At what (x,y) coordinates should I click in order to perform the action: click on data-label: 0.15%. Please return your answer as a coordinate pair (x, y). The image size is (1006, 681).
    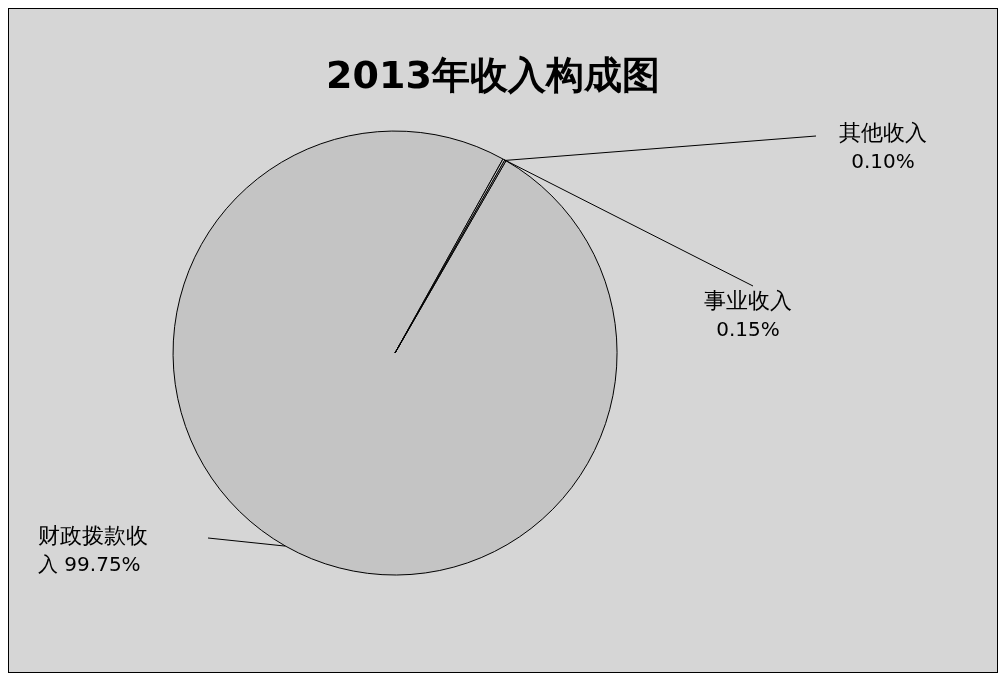
    Looking at the image, I should click on (748, 329).